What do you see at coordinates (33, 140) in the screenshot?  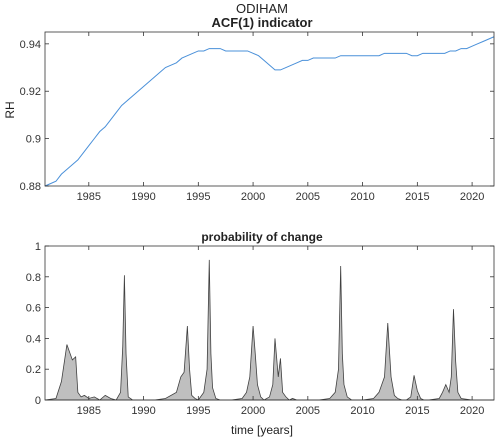 I see `y-tick-label: 0.9` at bounding box center [33, 140].